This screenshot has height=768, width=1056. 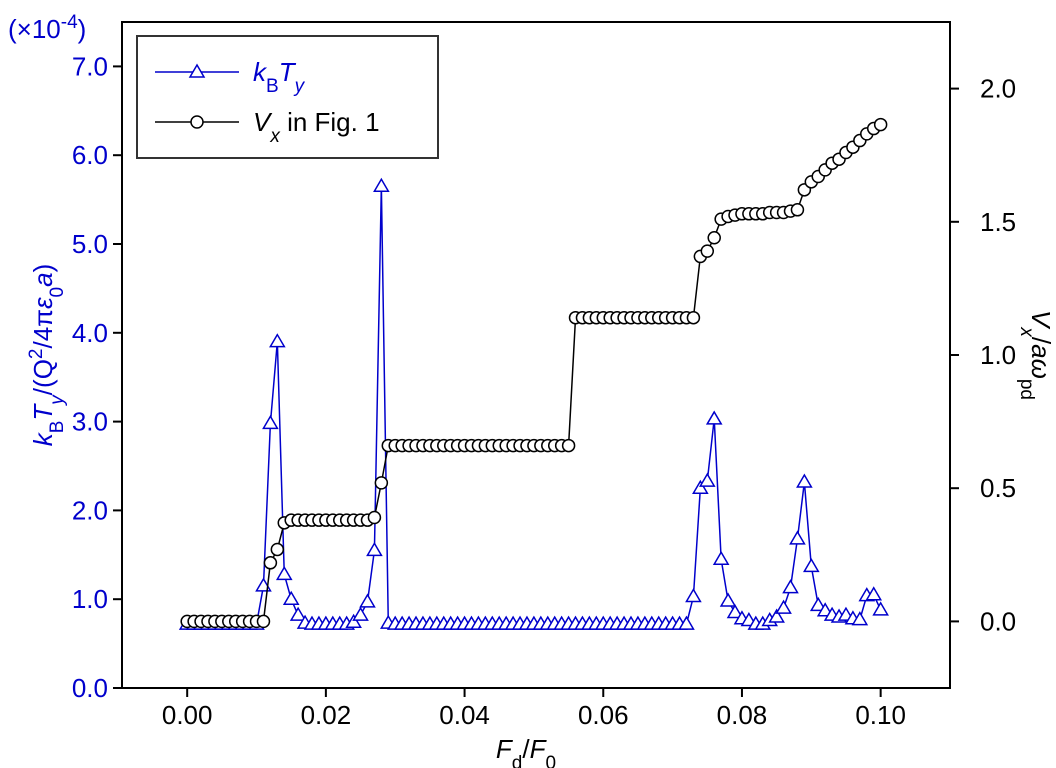 I want to click on x-tick-label: 0.10, so click(x=880, y=715).